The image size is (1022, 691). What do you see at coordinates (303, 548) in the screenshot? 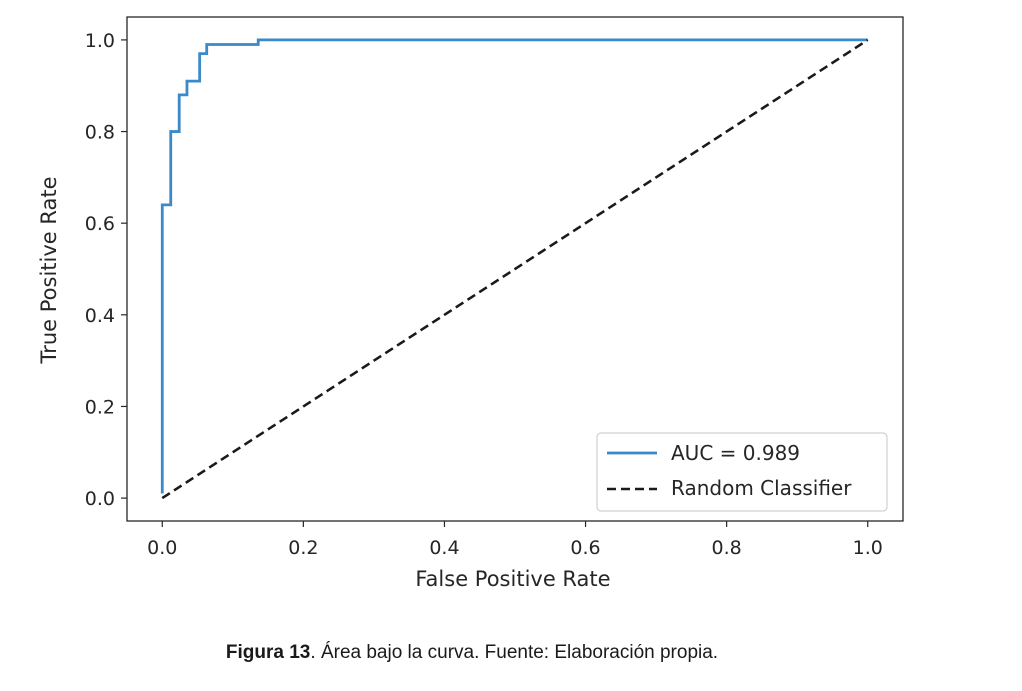
I see `x-tick-label: 0.2` at bounding box center [303, 548].